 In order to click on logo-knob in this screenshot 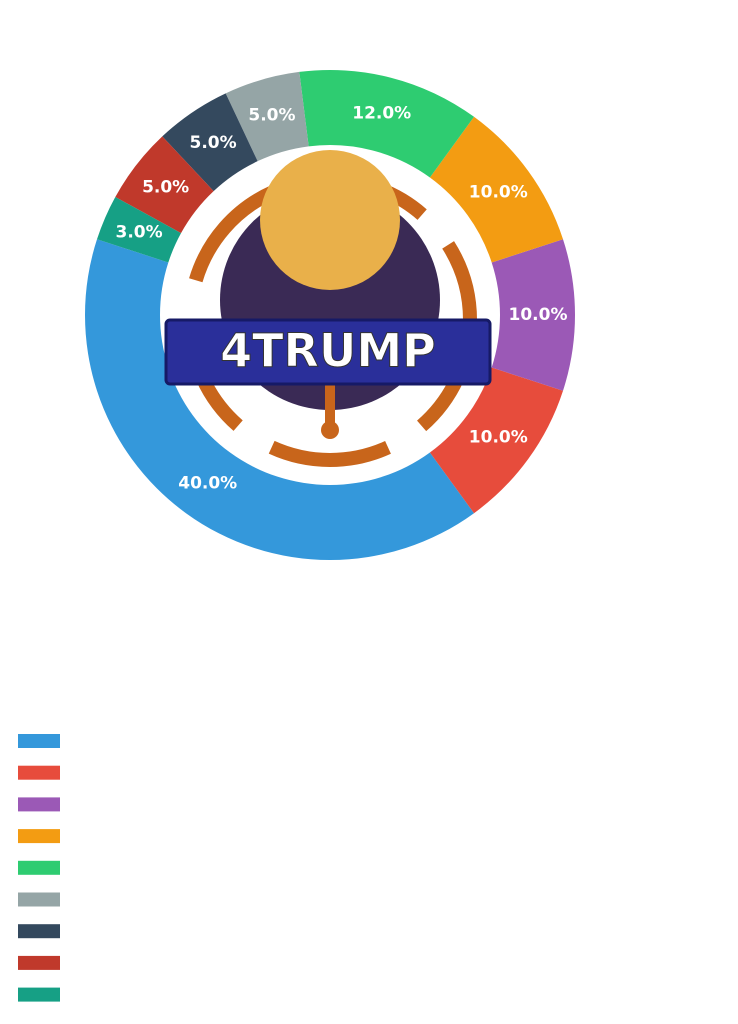, I will do `click(330, 430)`.